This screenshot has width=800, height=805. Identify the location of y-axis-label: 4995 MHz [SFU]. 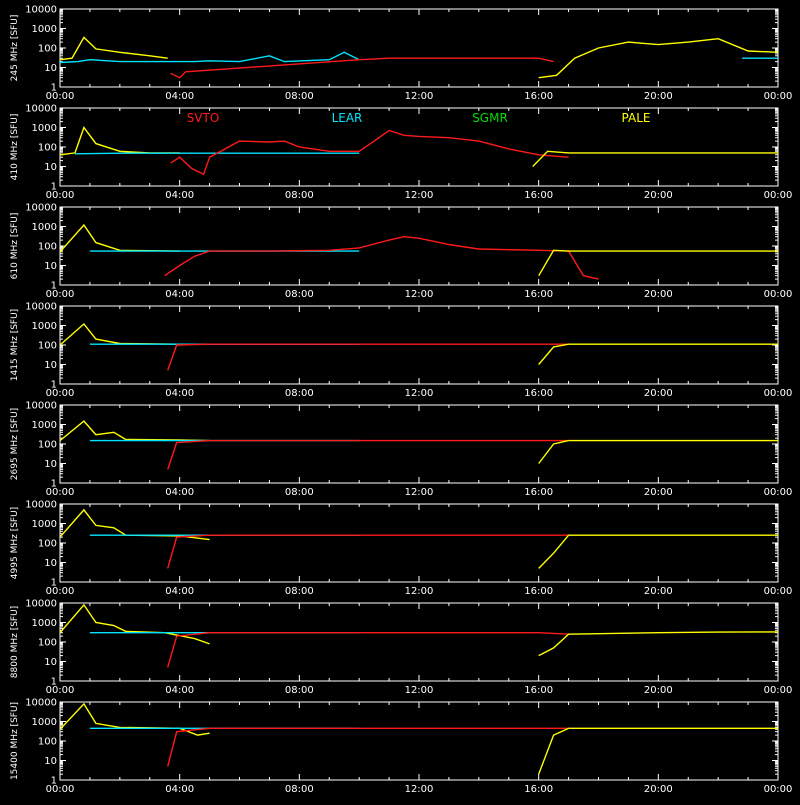
(15, 543).